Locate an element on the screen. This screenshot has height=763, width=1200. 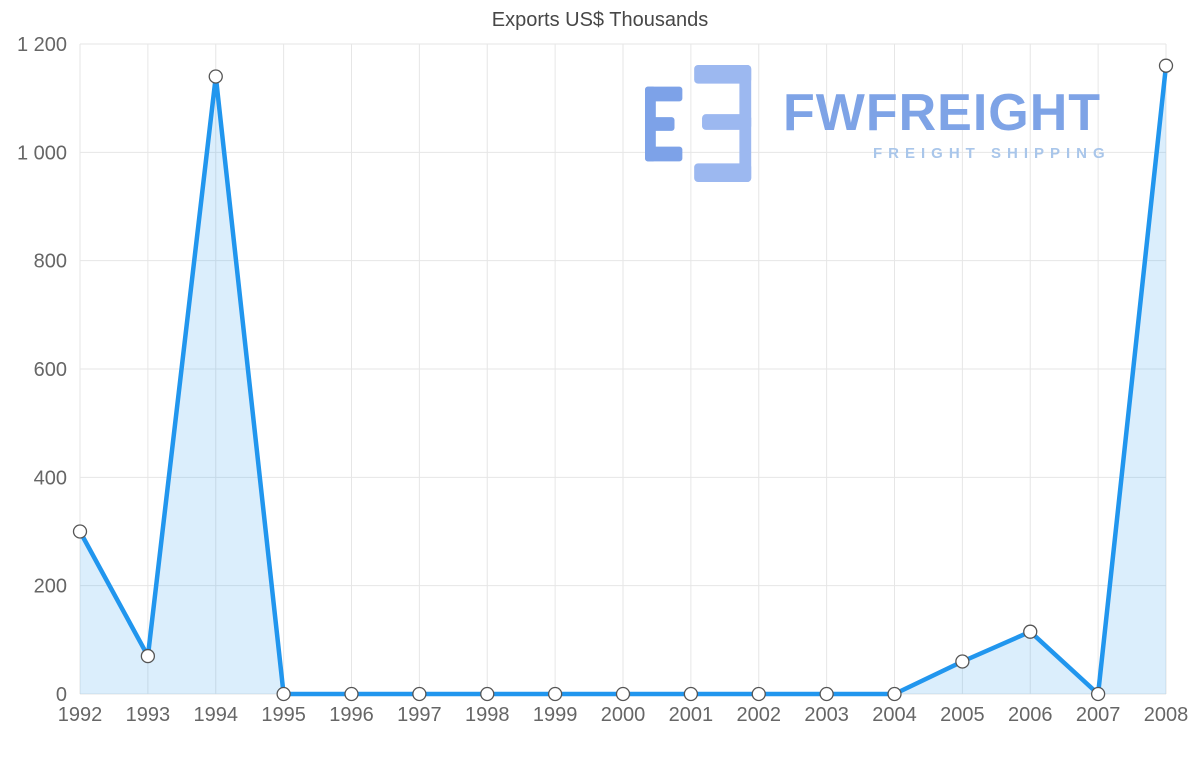
x-axis-label-2003: 2003 is located at coordinates (826, 715).